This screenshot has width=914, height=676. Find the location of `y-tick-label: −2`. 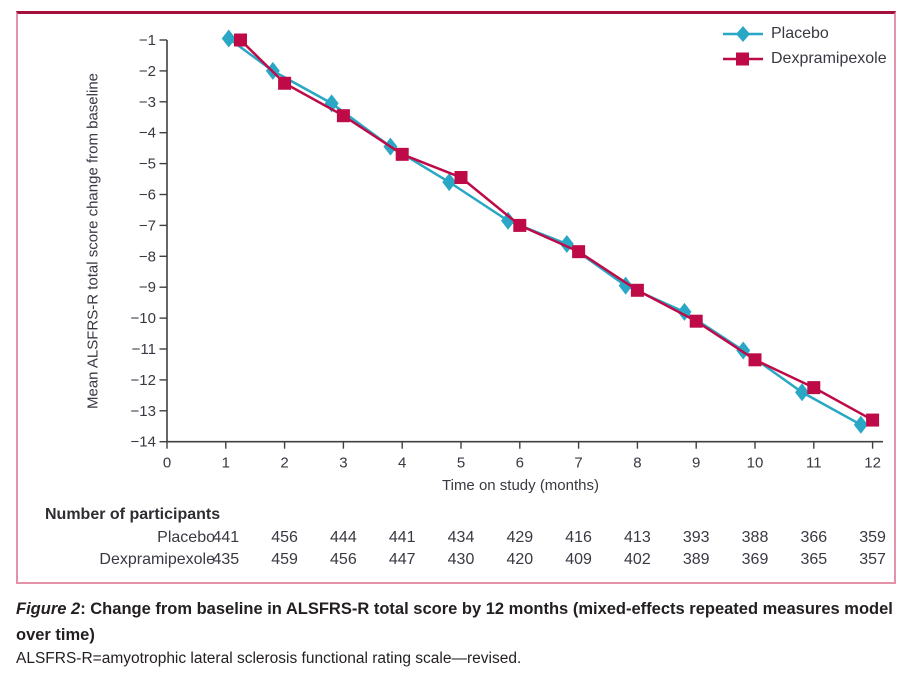

y-tick-label: −2 is located at coordinates (147, 71).